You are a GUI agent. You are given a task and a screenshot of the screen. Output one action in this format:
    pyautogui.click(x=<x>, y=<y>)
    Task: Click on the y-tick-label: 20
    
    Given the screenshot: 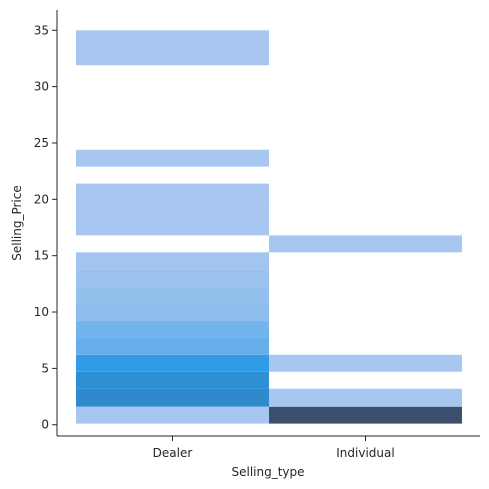 What is the action you would take?
    pyautogui.click(x=41, y=199)
    